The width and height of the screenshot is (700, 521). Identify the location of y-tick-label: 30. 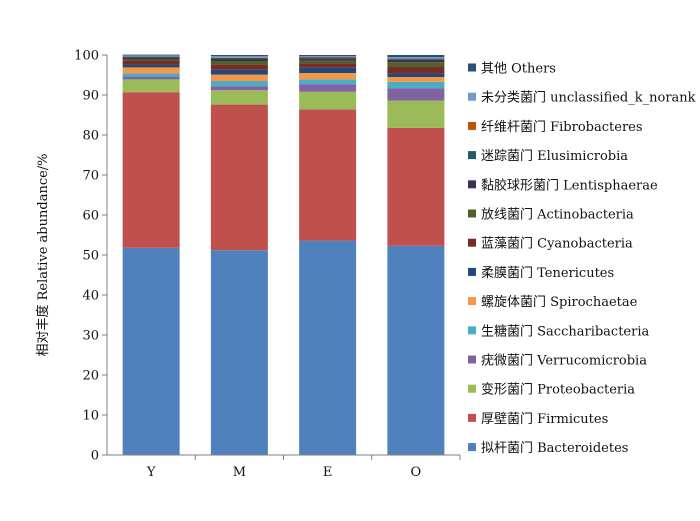
(90, 336).